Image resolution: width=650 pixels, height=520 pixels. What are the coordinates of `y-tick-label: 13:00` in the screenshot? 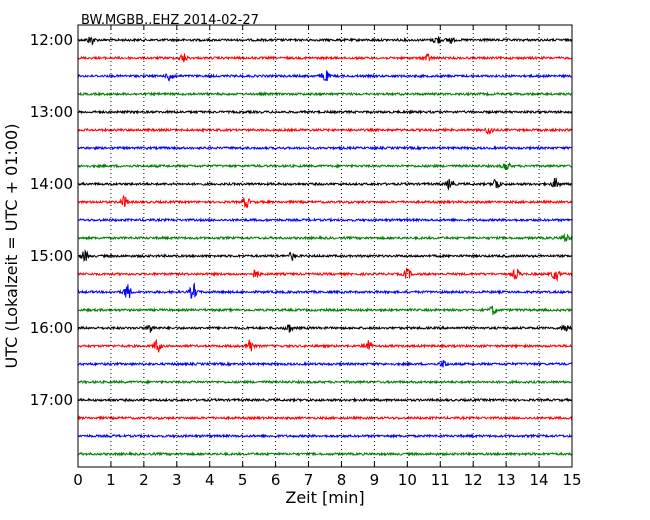 It's located at (51, 112).